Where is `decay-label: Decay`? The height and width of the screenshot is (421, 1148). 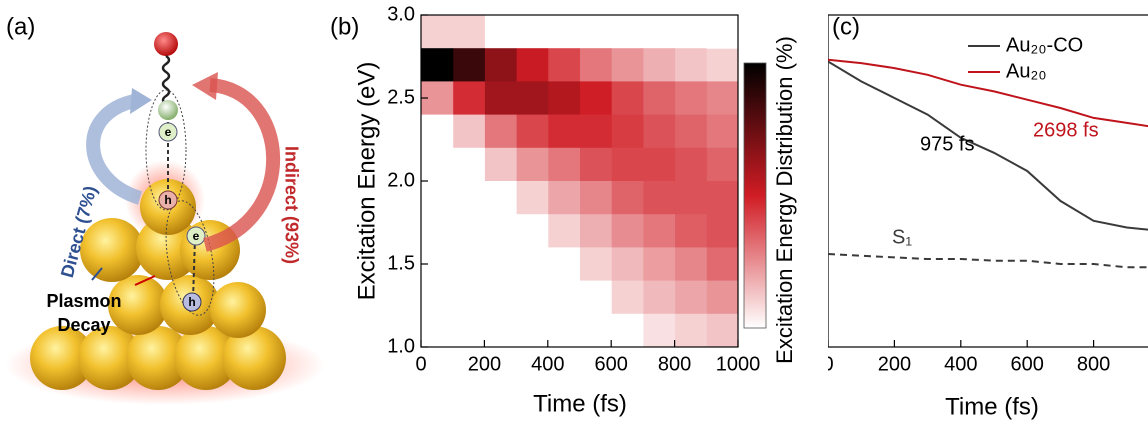
decay-label: Decay is located at coordinates (83, 325).